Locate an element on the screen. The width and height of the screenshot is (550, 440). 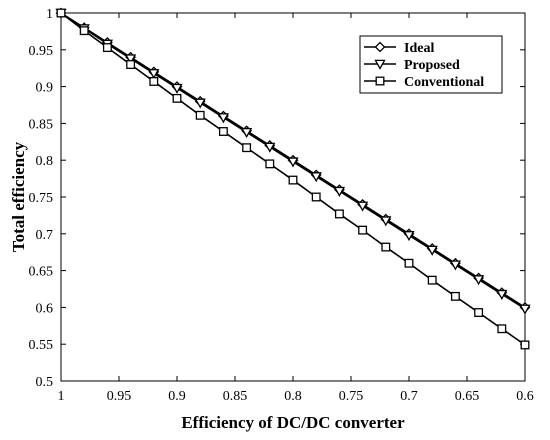
y-tick-label: 0.75 is located at coordinates (41, 198).